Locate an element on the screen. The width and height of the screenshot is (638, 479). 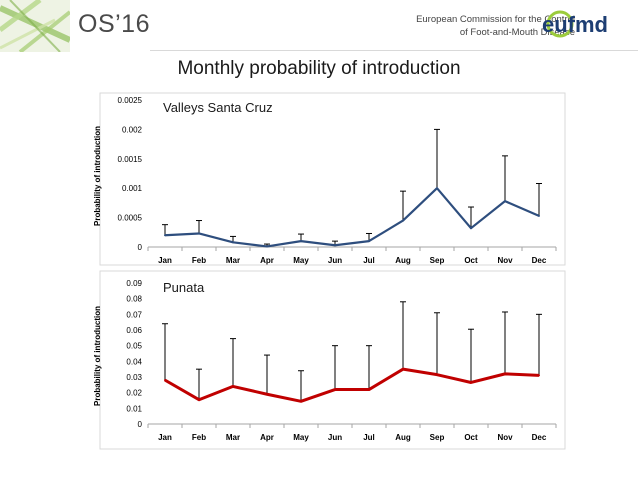
y-tick-label: 0.03 is located at coordinates (134, 377).